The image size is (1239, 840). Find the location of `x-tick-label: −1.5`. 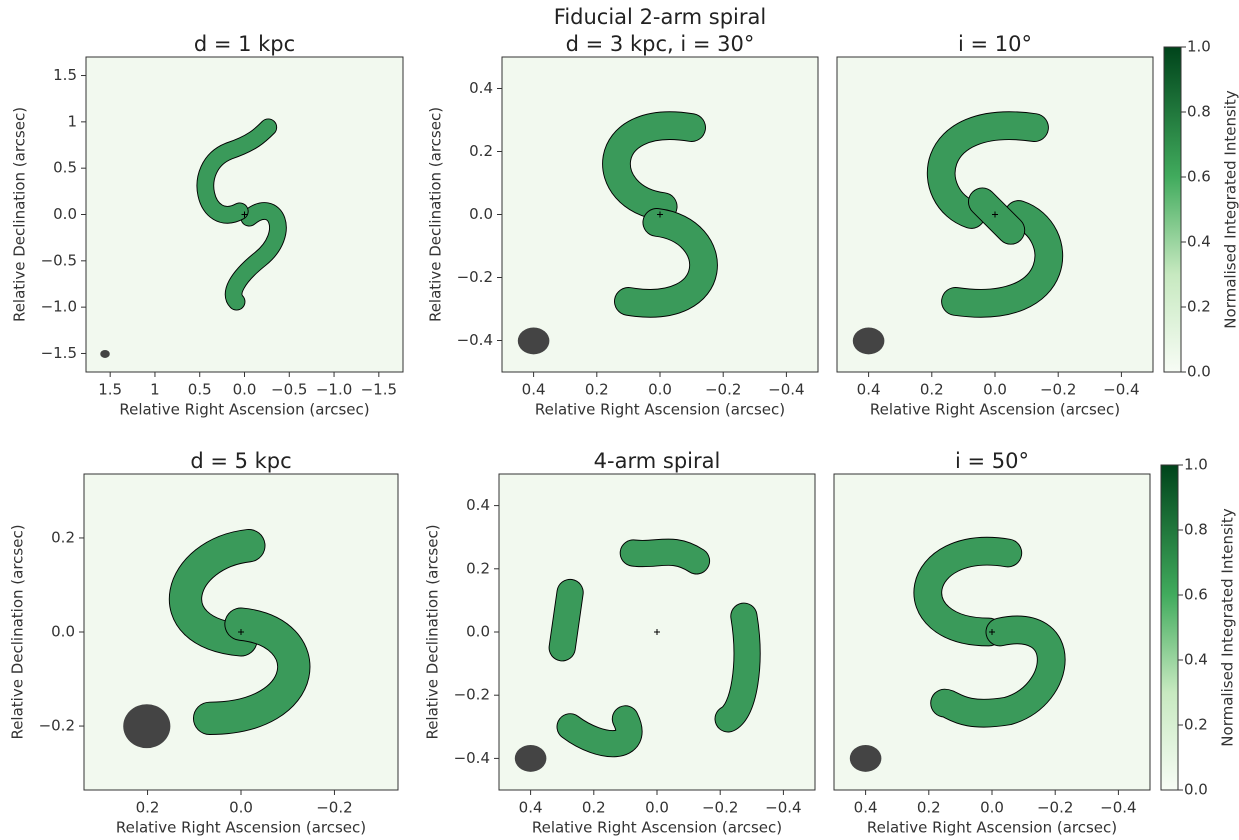

x-tick-label: −1.5 is located at coordinates (379, 390).